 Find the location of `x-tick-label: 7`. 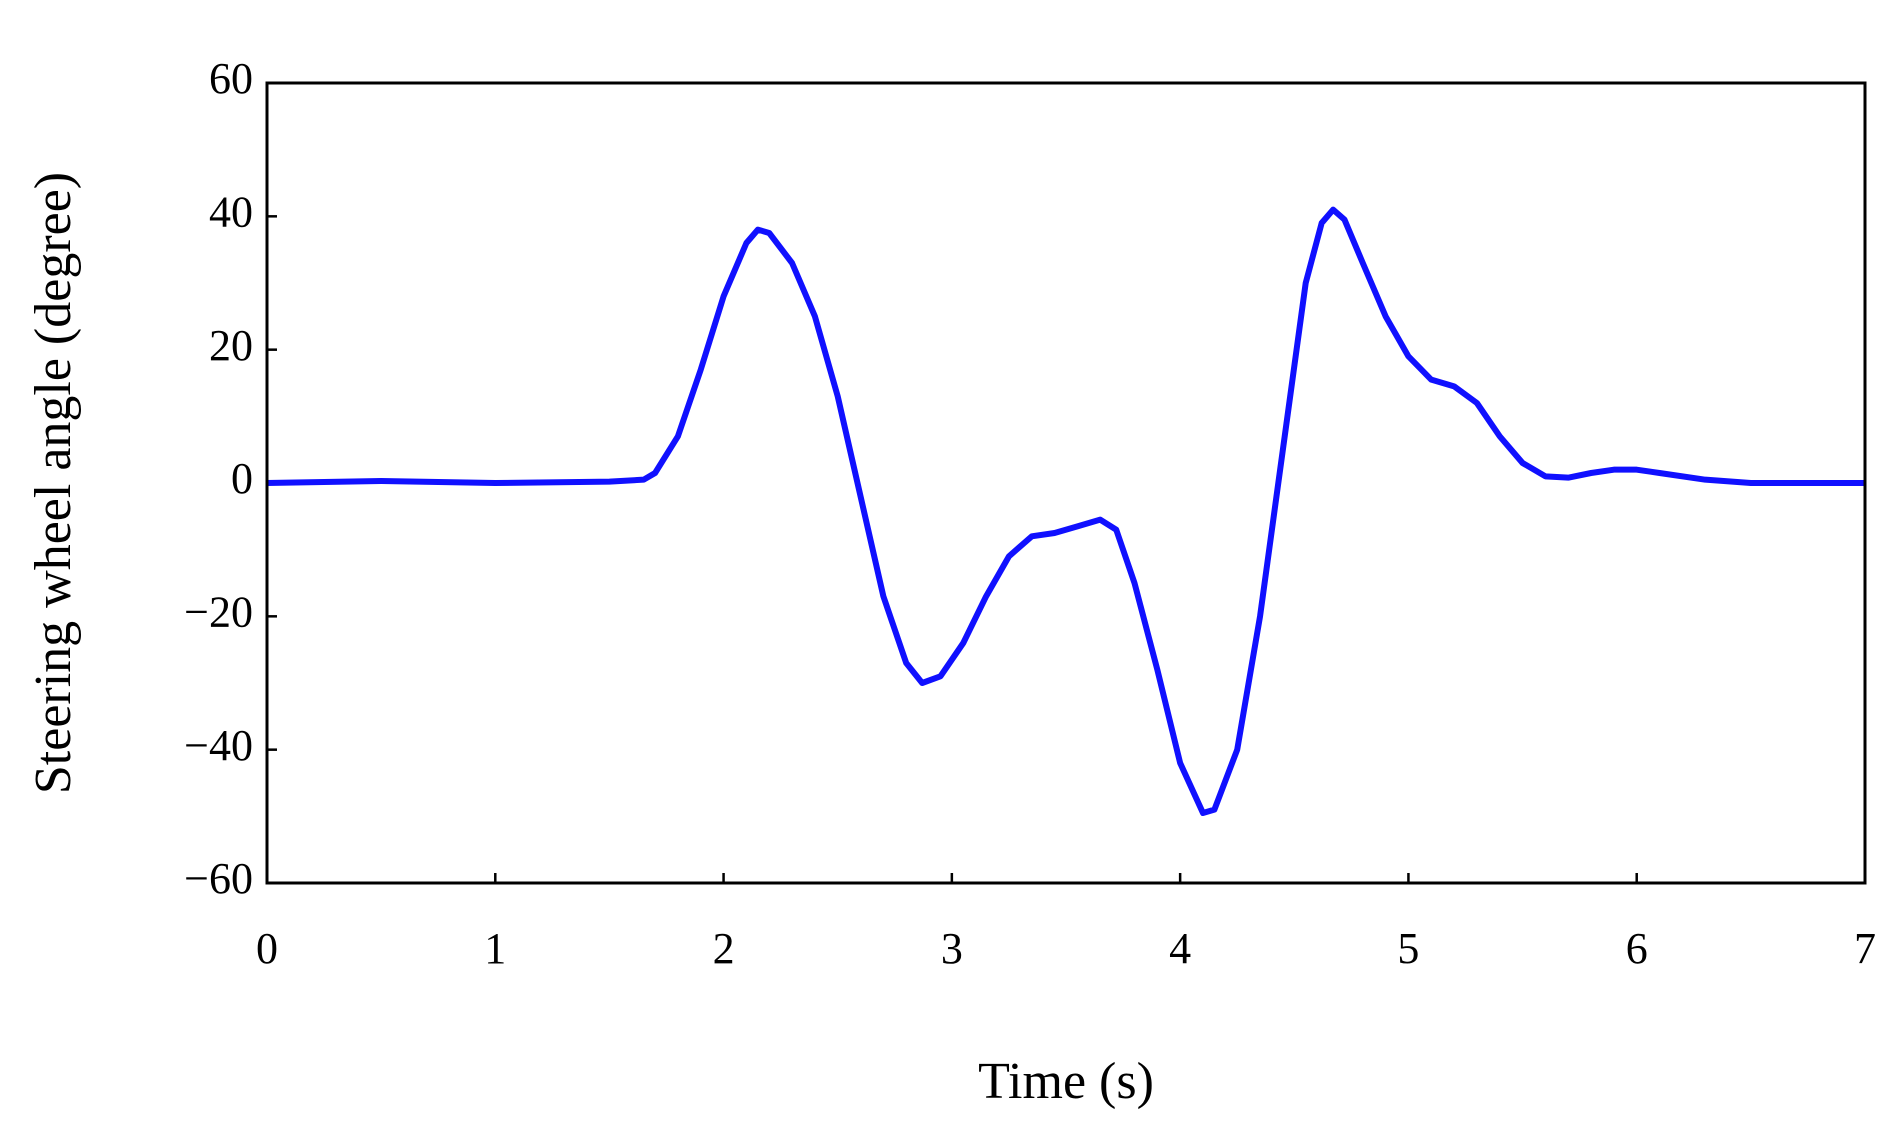

x-tick-label: 7 is located at coordinates (1865, 948).